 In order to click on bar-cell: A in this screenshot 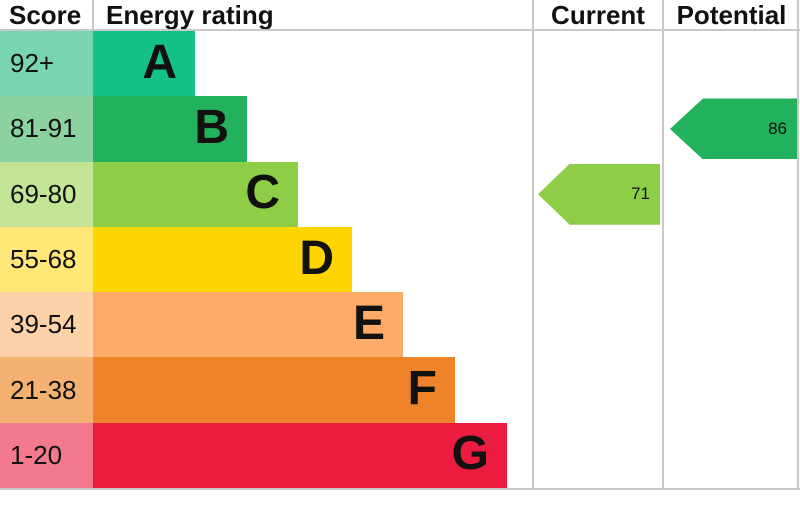, I will do `click(313, 64)`.